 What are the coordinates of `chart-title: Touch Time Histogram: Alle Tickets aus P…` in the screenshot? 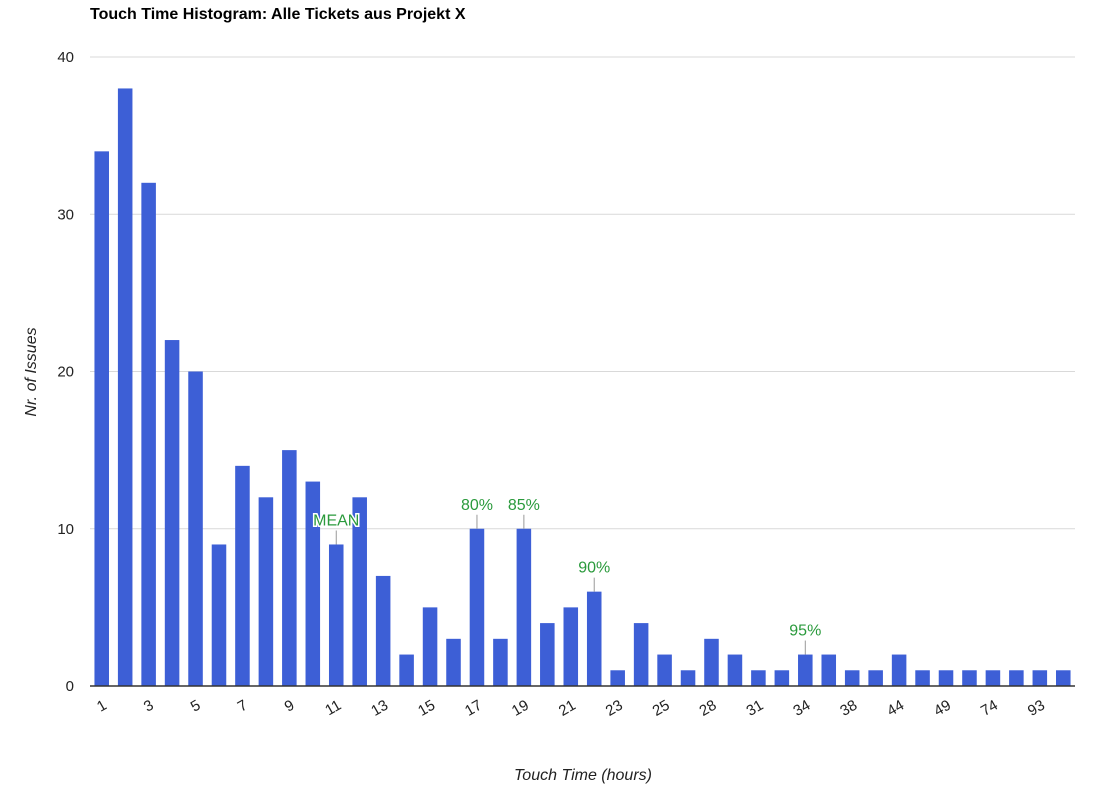 It's located at (278, 14).